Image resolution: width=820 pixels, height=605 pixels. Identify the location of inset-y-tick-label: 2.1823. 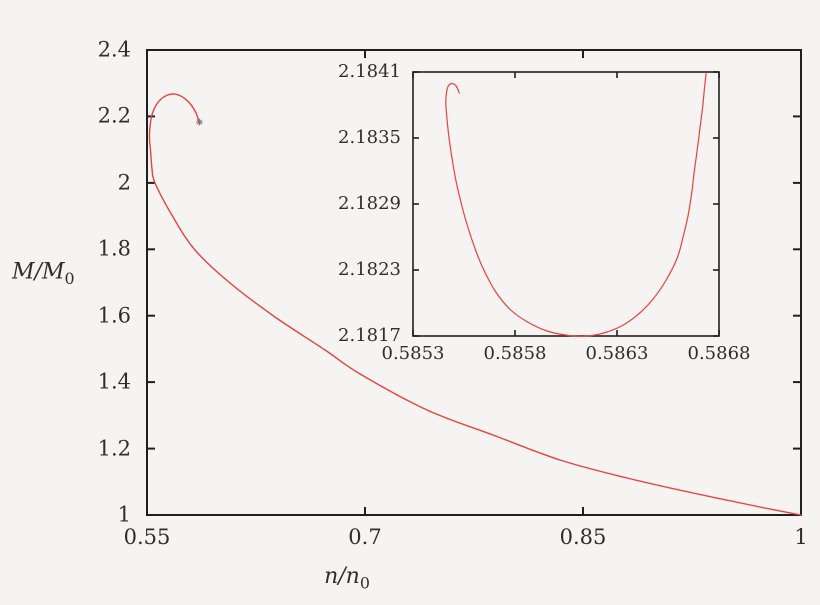
(369, 269).